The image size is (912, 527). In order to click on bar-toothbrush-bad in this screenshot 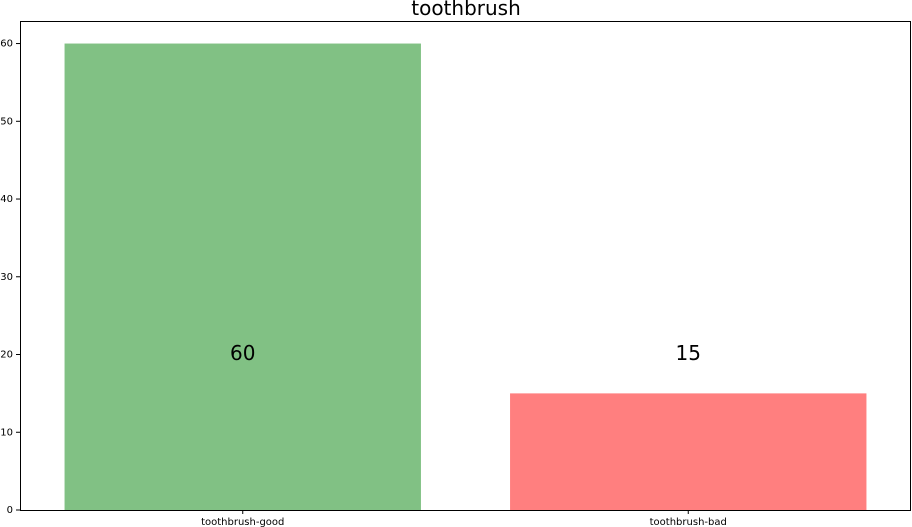, I will do `click(688, 451)`.